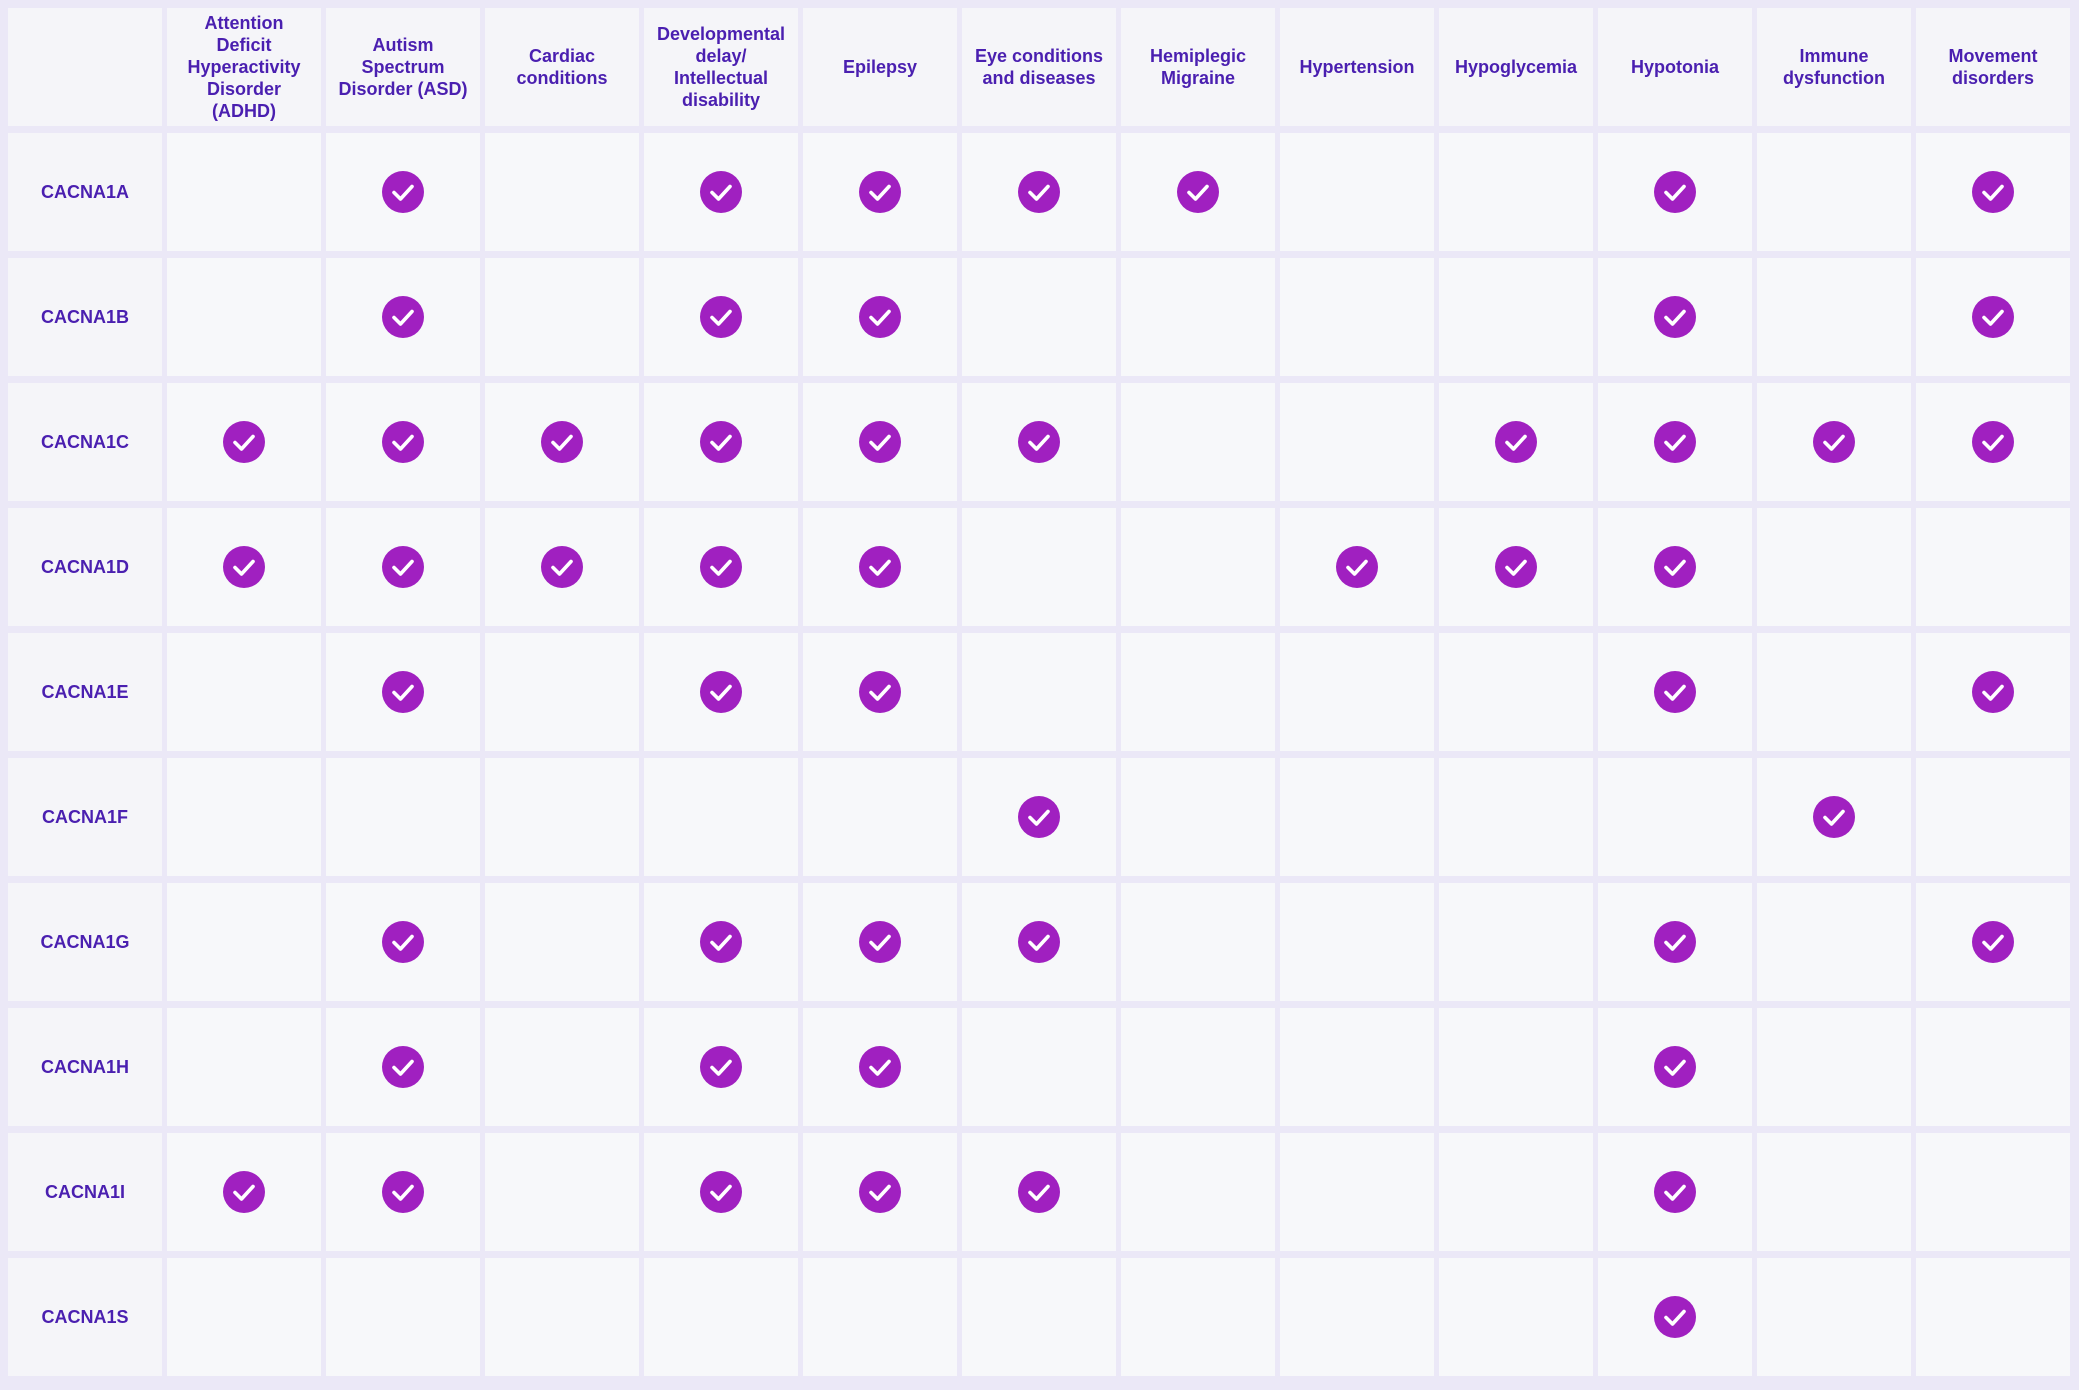 This screenshot has height=1390, width=2079. Describe the element at coordinates (85, 317) in the screenshot. I see `gene-label: CACNA1B` at that location.